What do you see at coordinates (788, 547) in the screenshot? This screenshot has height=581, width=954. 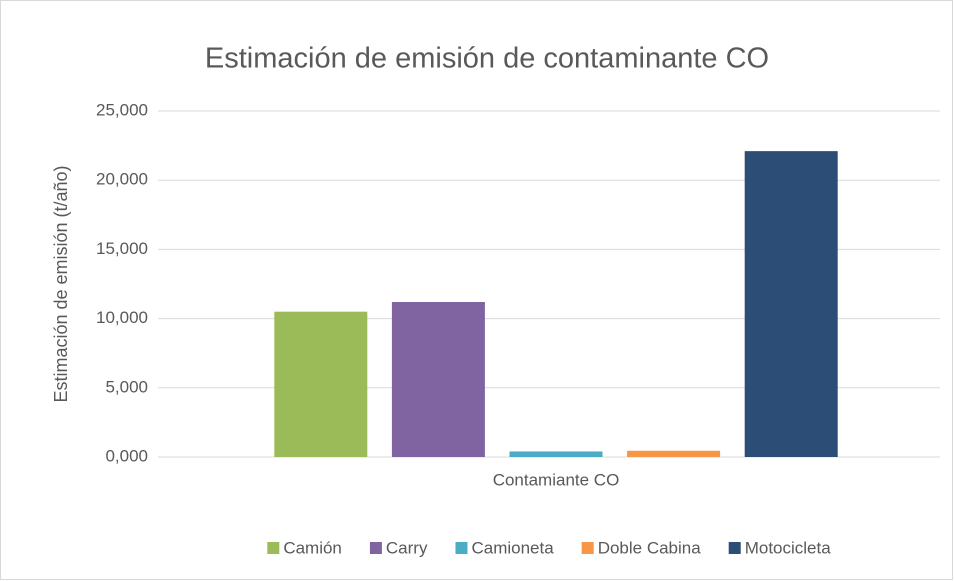 I see `legend-label: Motocicleta` at bounding box center [788, 547].